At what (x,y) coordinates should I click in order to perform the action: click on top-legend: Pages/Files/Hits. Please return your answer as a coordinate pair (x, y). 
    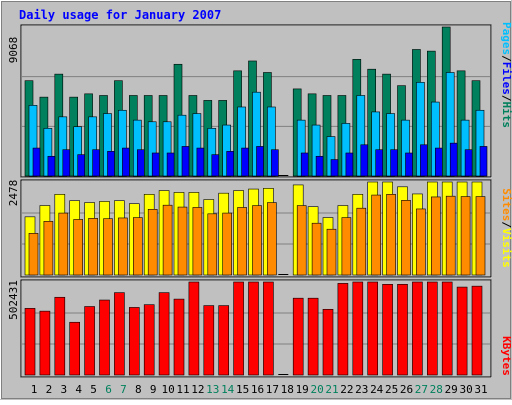
    Looking at the image, I should click on (506, 75).